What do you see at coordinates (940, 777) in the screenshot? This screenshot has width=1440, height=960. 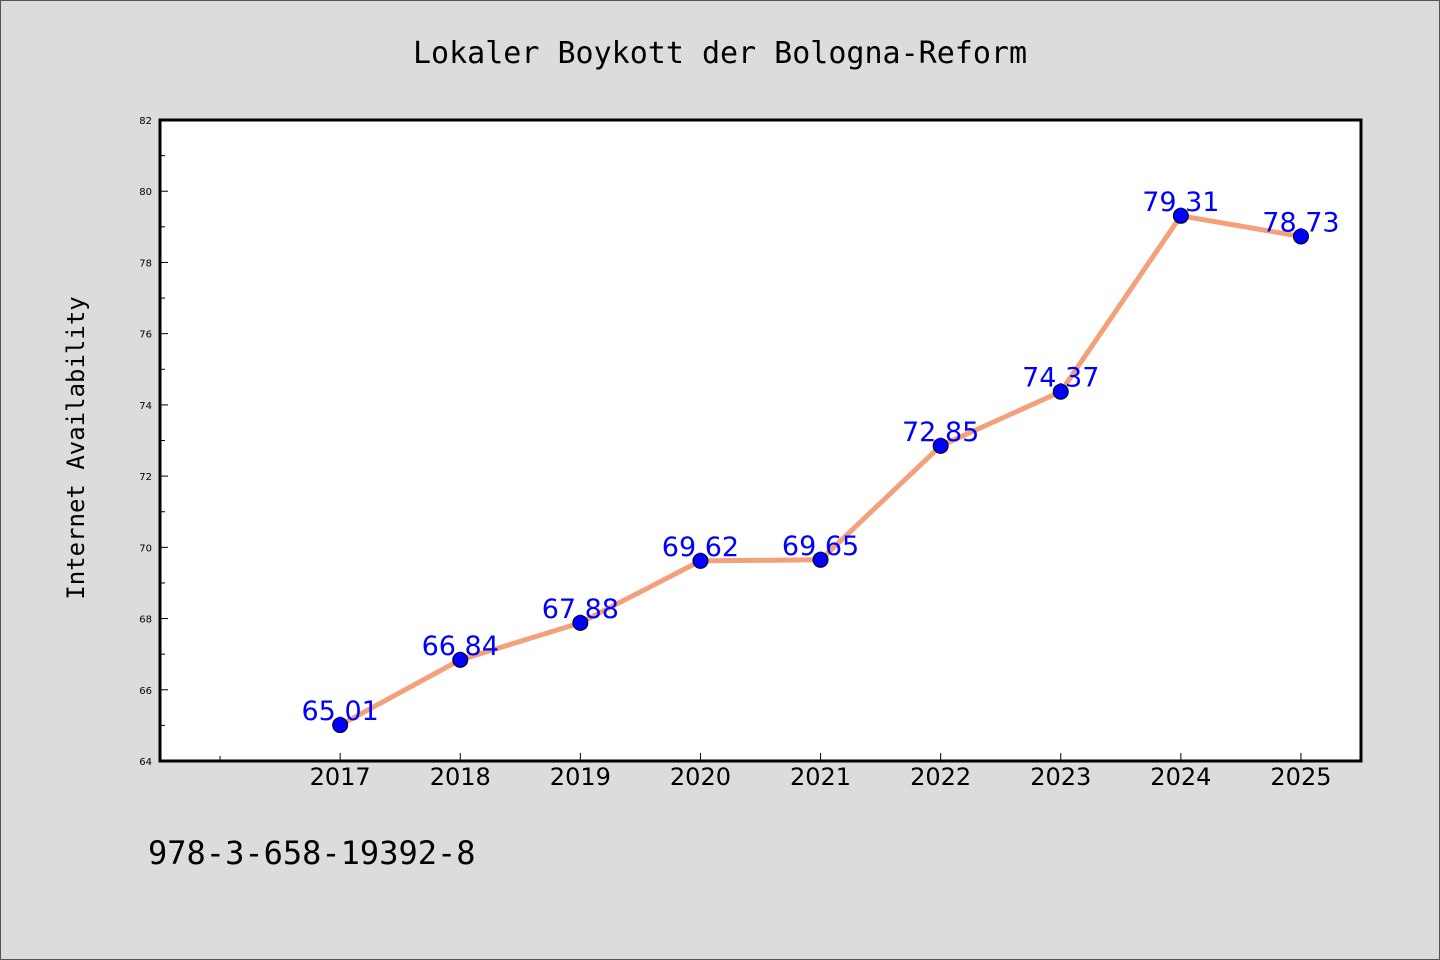 I see `x-tick-label: 2022` at bounding box center [940, 777].